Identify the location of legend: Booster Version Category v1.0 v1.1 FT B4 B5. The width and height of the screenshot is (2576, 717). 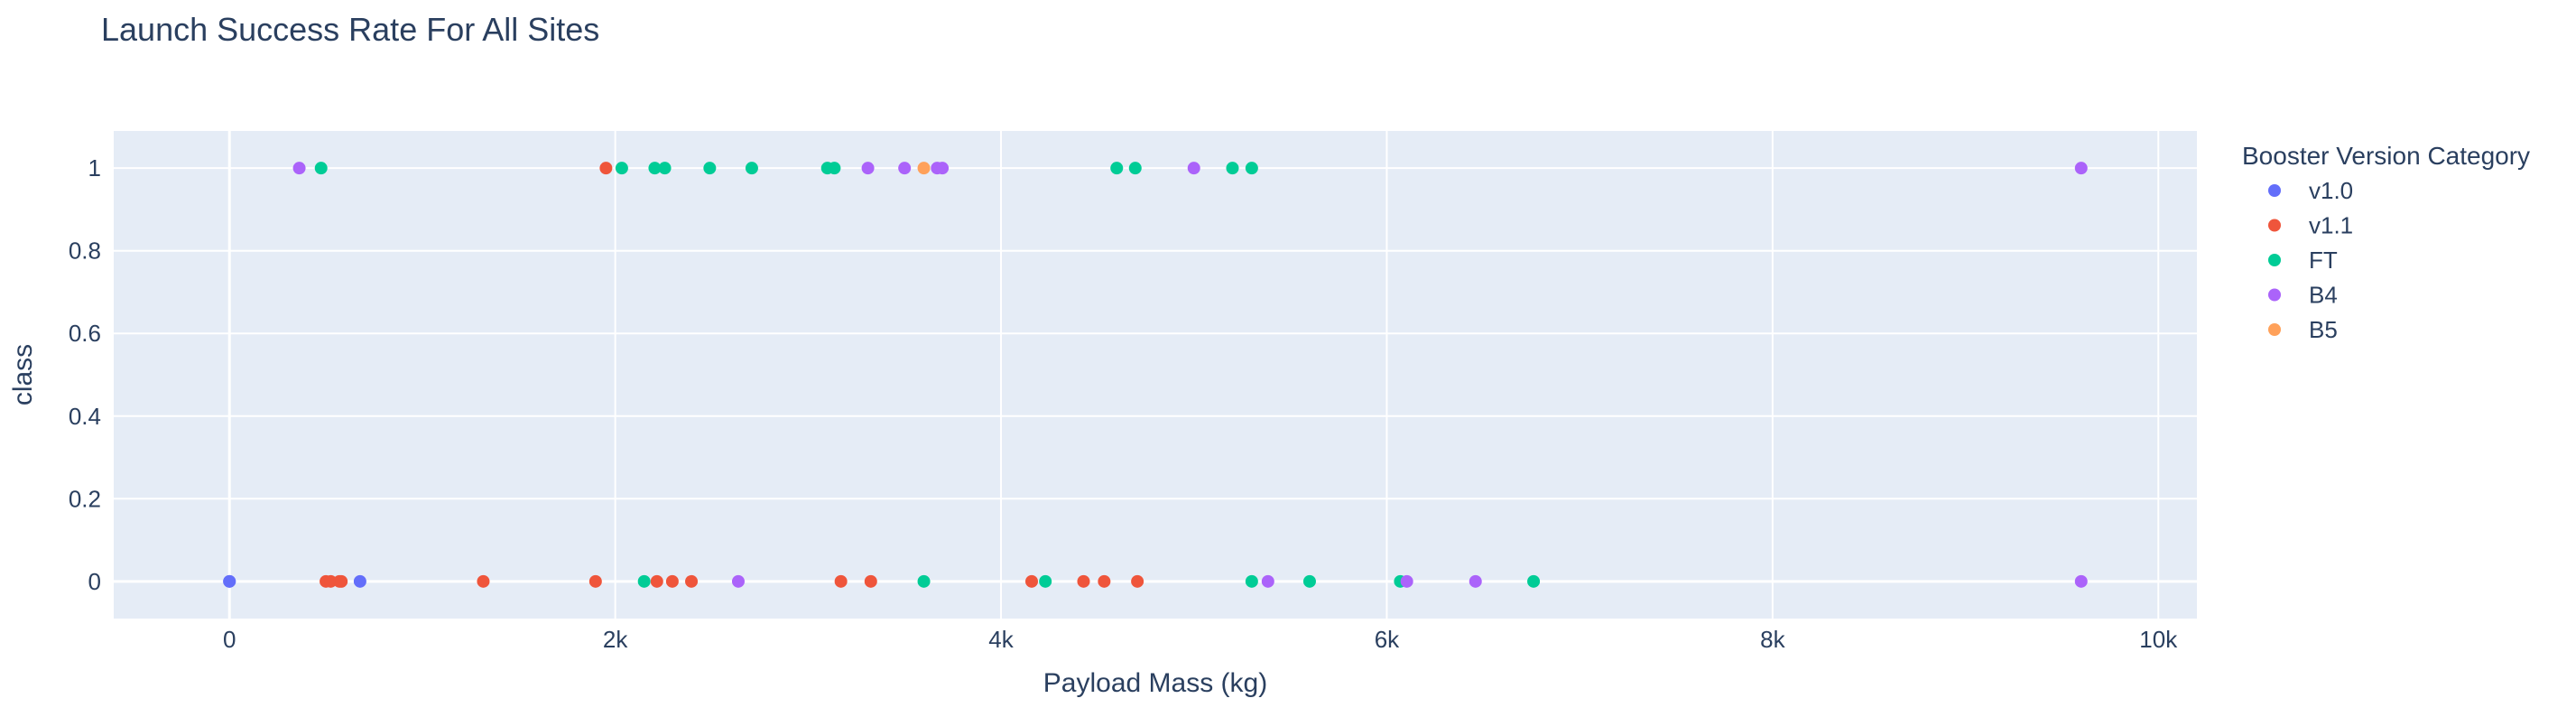
(2386, 242).